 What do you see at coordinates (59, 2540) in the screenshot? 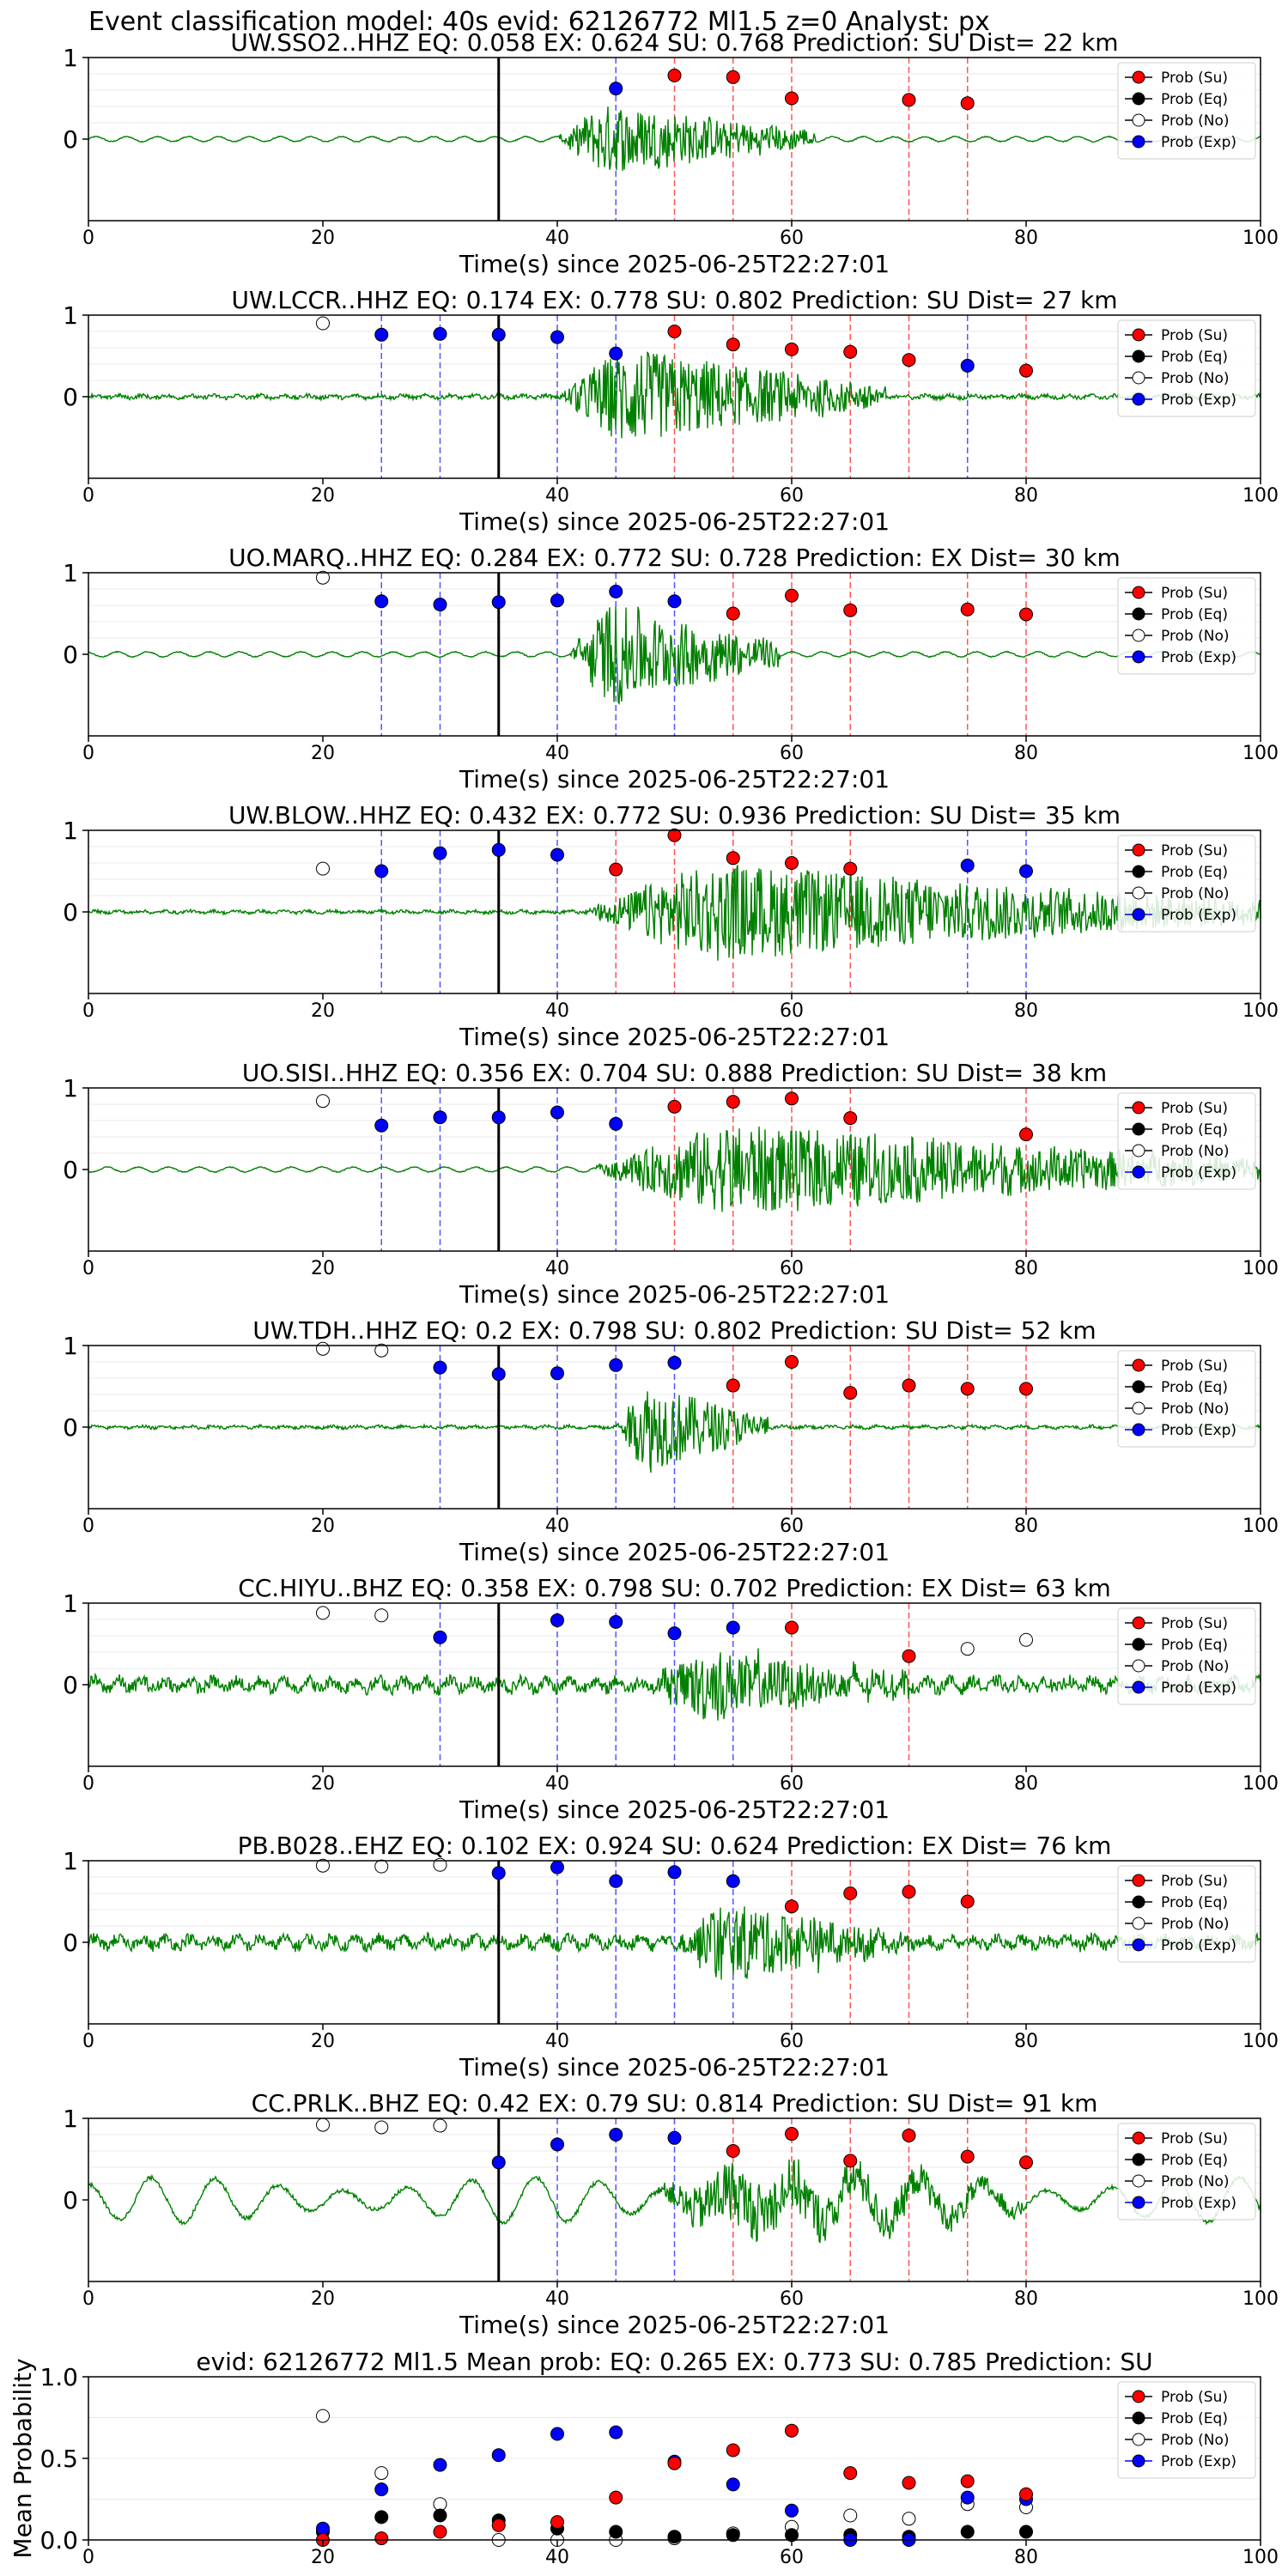
I see `y-tick-label: 0.0` at bounding box center [59, 2540].